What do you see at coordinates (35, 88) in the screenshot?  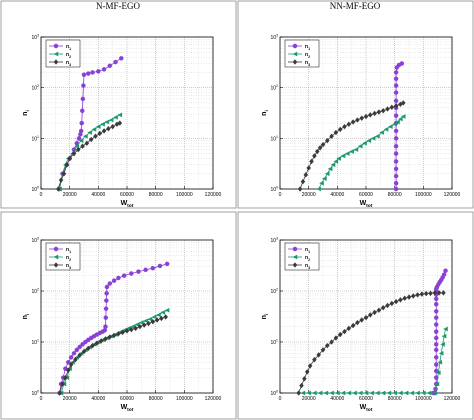 I see `y-tick-label: 10²` at bounding box center [35, 88].